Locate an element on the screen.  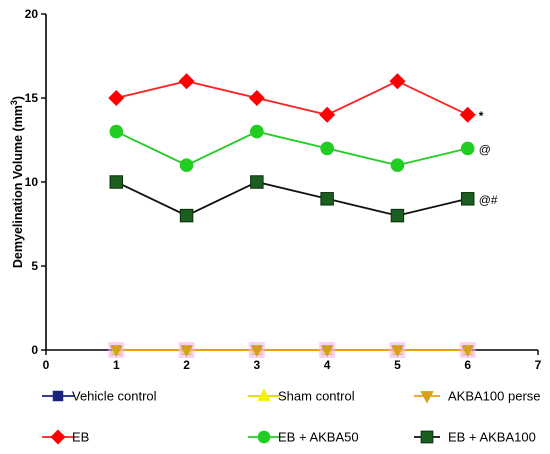
significance-label: @# is located at coordinates (488, 200).